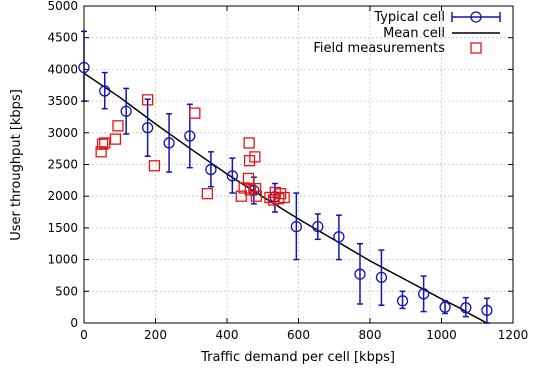 Image resolution: width=541 pixels, height=368 pixels. I want to click on legend-label-typical-cell: Typical cell, so click(409, 17).